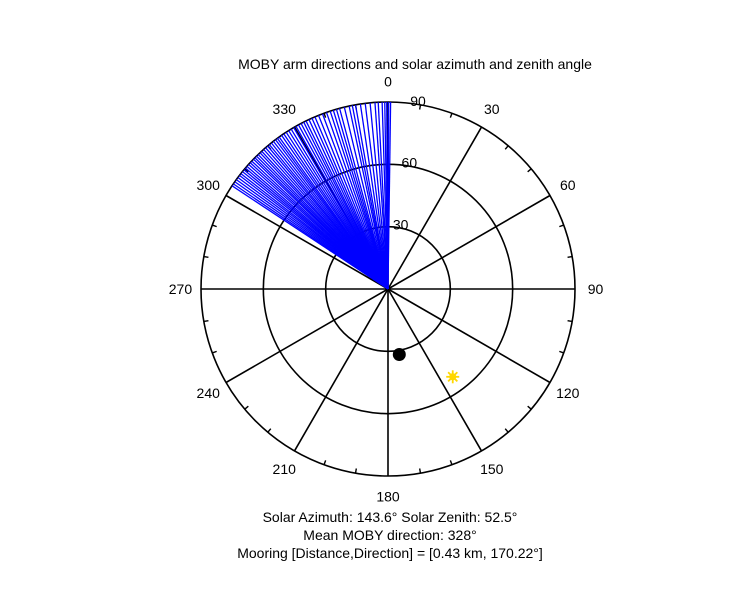 The image size is (750, 600). I want to click on angle-label-210: 210, so click(285, 469).